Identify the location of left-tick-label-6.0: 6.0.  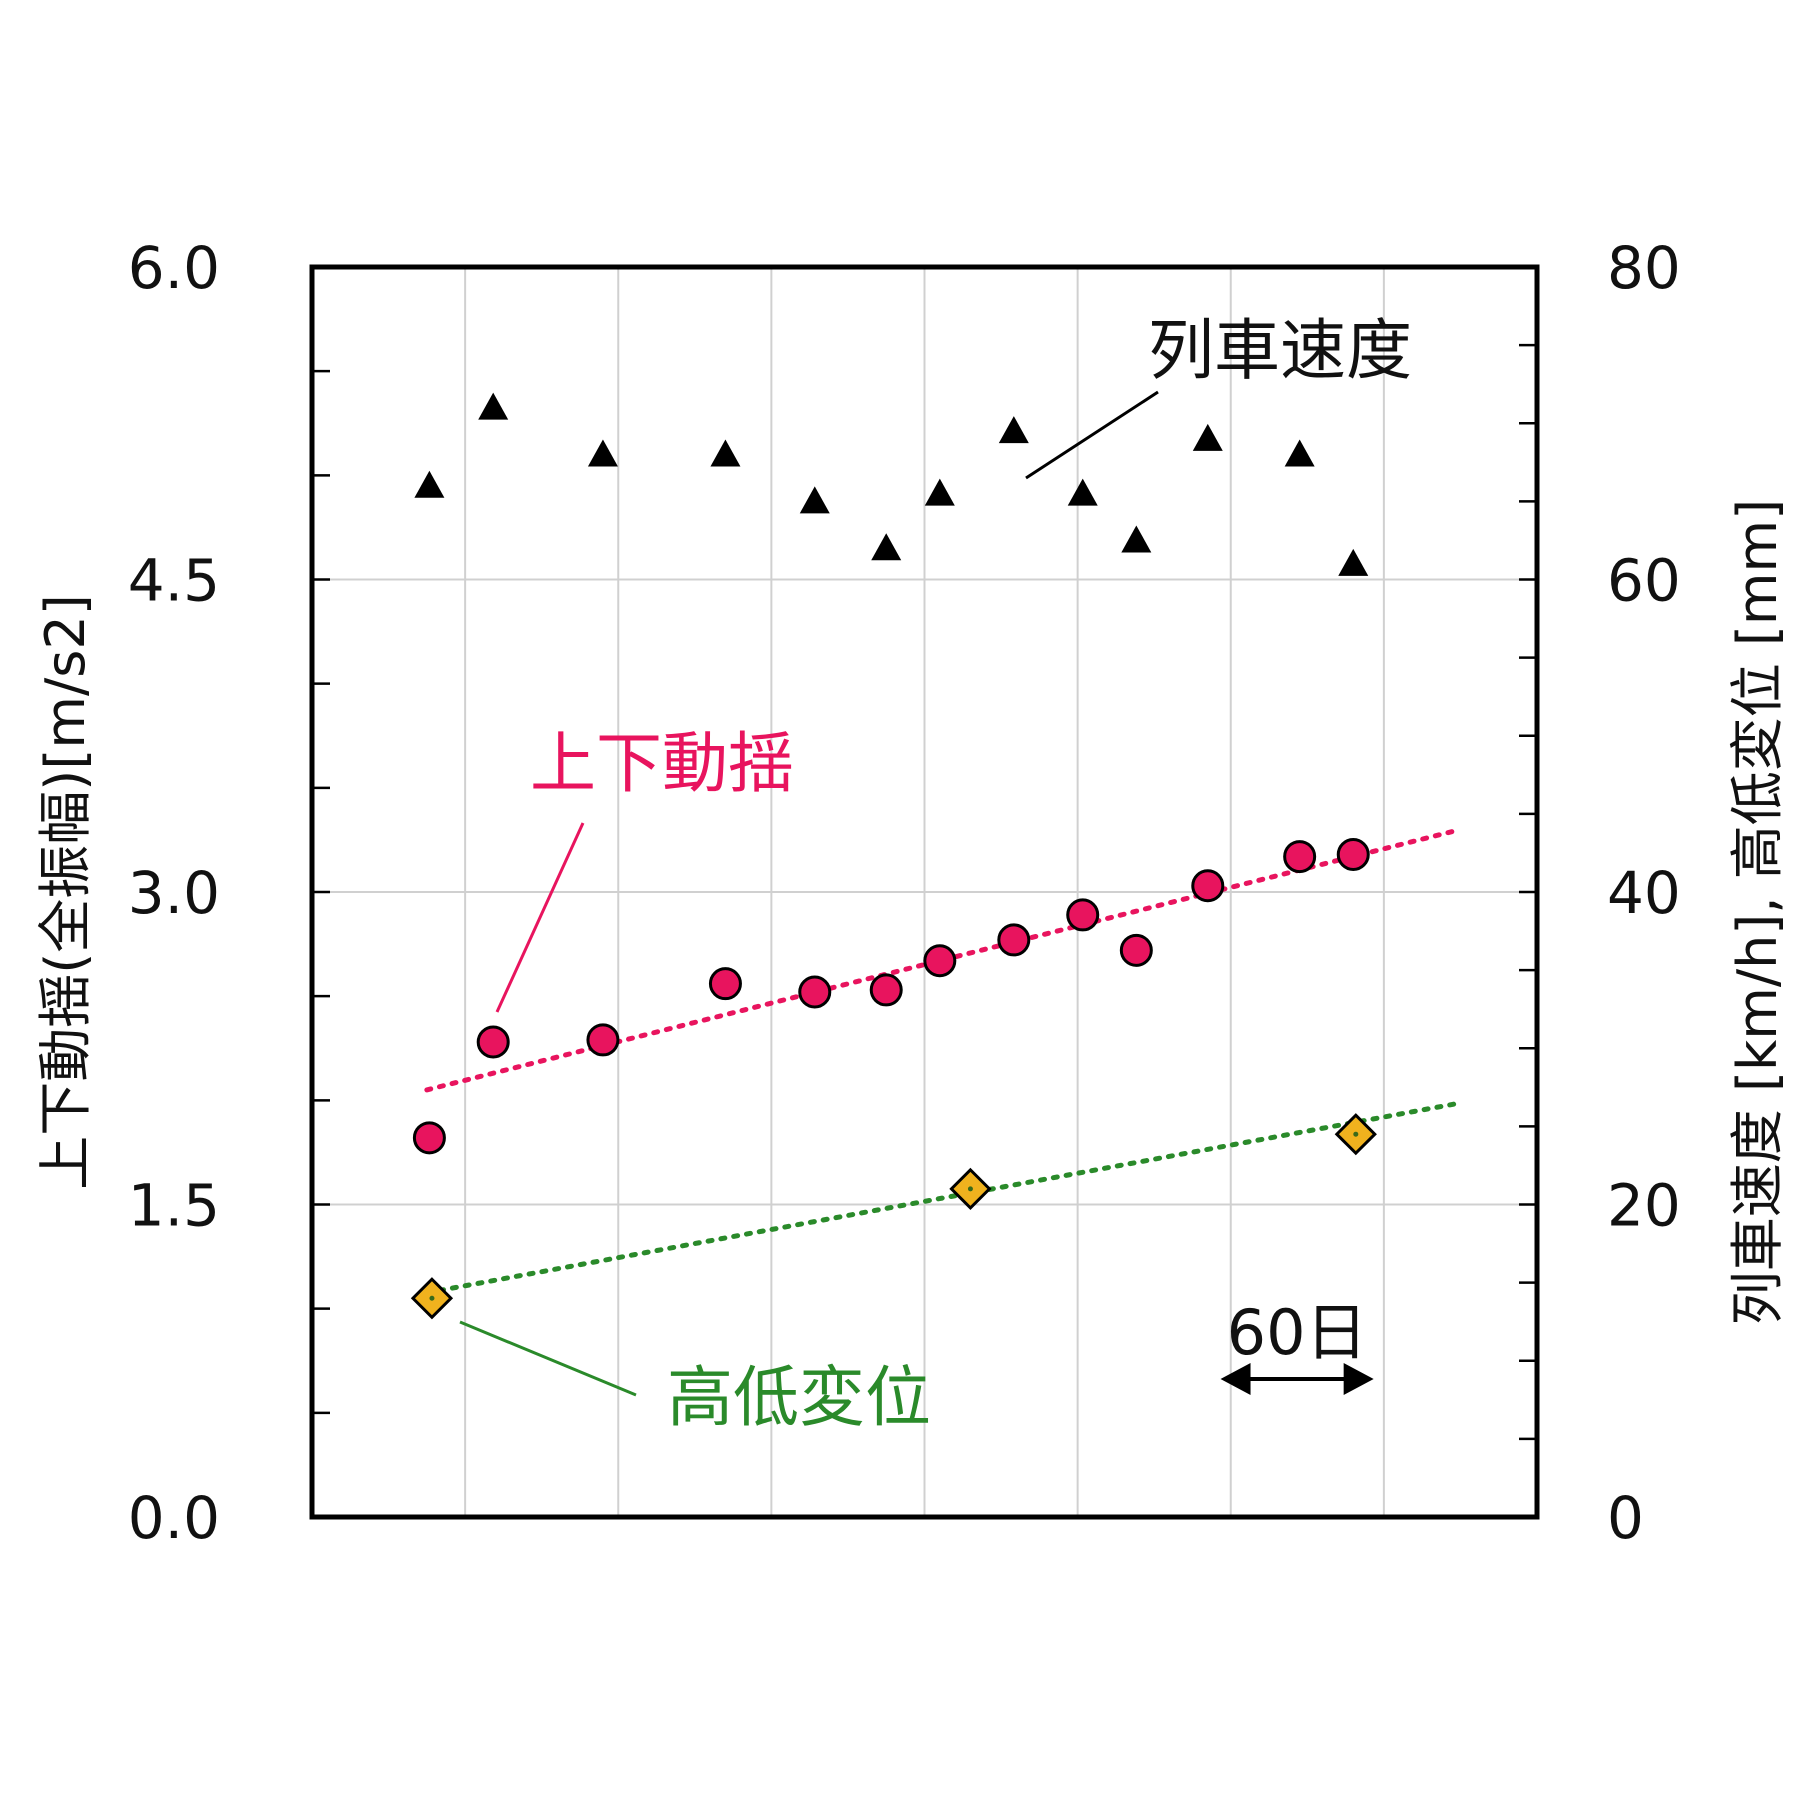
(174, 268).